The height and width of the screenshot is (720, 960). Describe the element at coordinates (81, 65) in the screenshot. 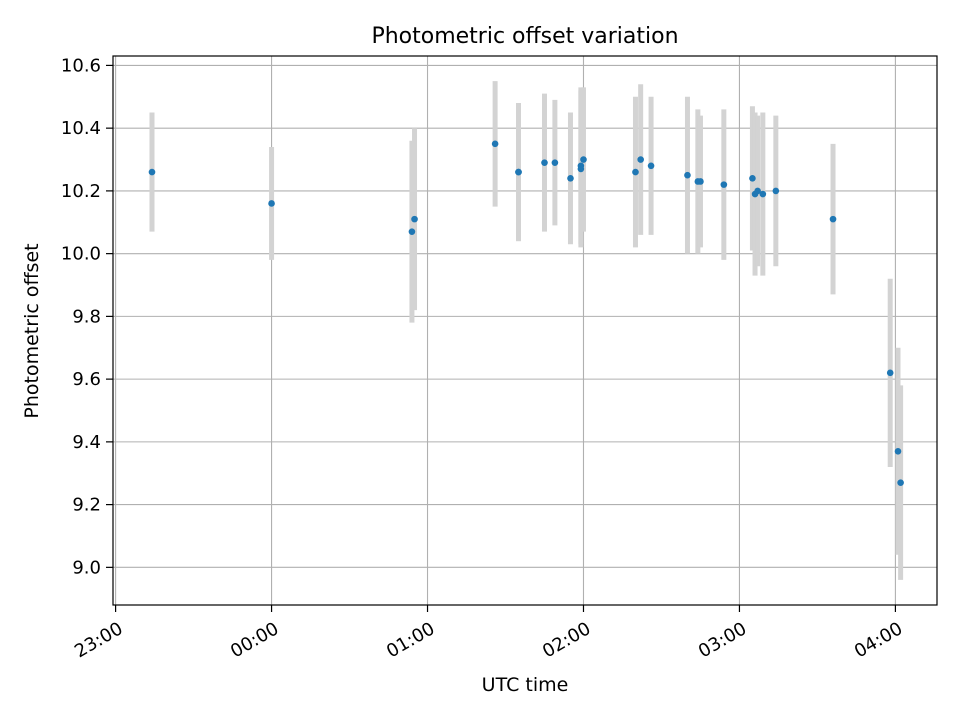

I see `y-tick-label: 10.6` at that location.